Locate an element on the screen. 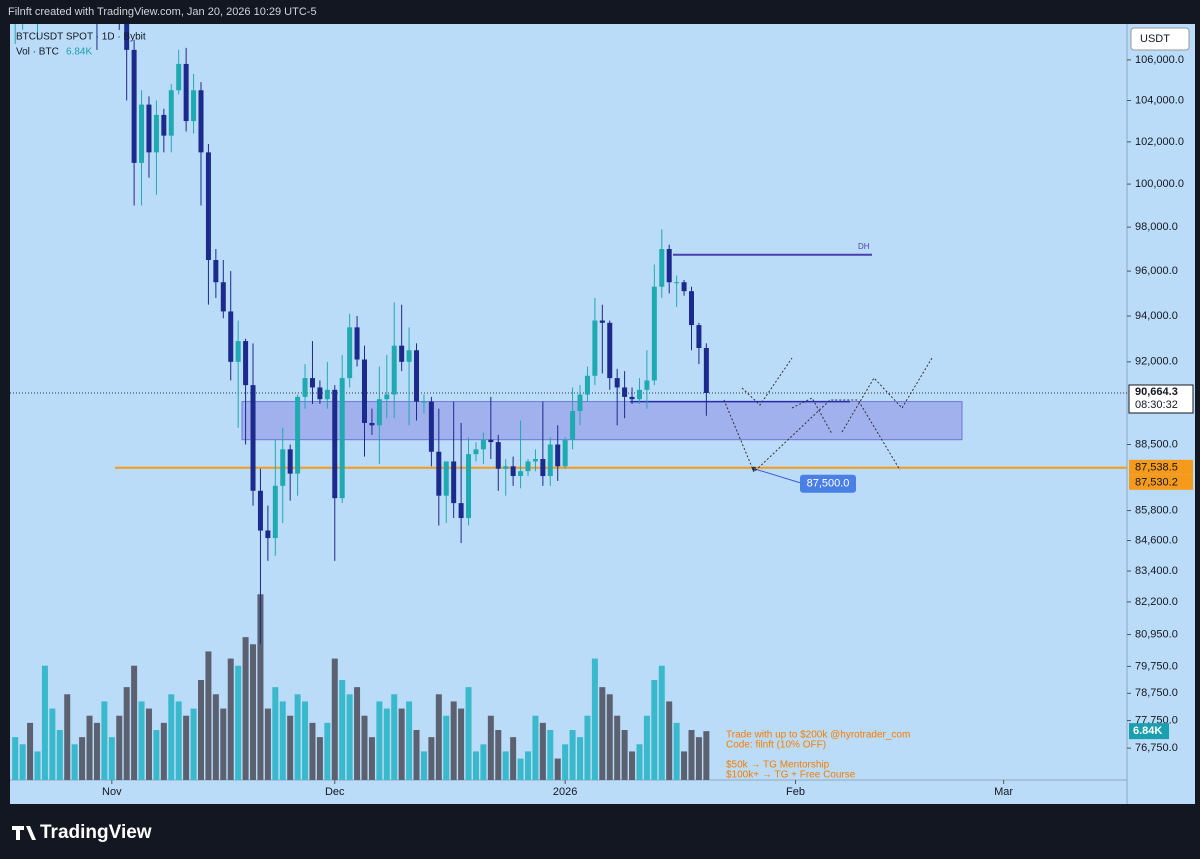 The width and height of the screenshot is (1200, 859). level-price-box is located at coordinates (1161, 467).